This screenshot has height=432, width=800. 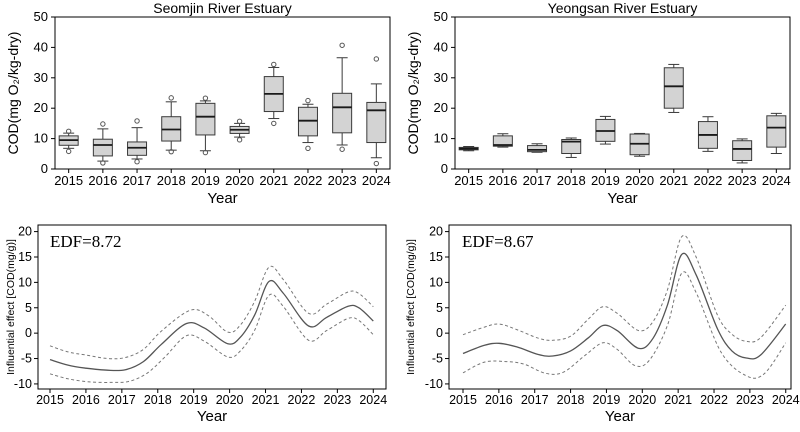 I want to click on x-axis-label-yeongsan-gam: Year, so click(x=620, y=416).